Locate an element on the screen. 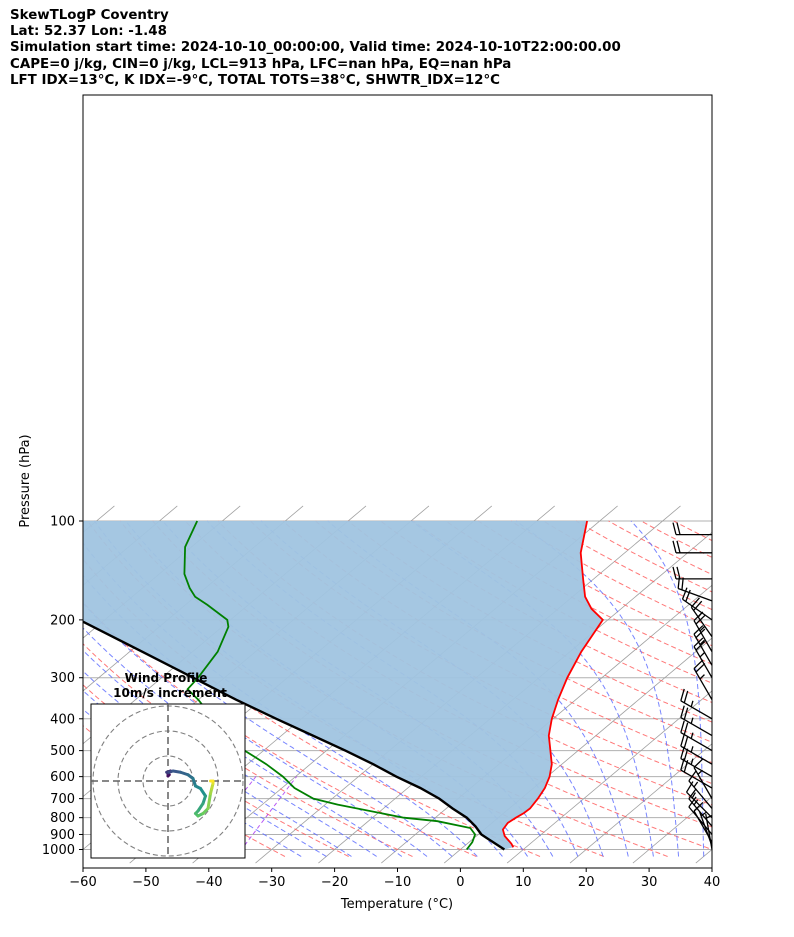 The image size is (794, 937). x-tick-label: −20 is located at coordinates (334, 882).